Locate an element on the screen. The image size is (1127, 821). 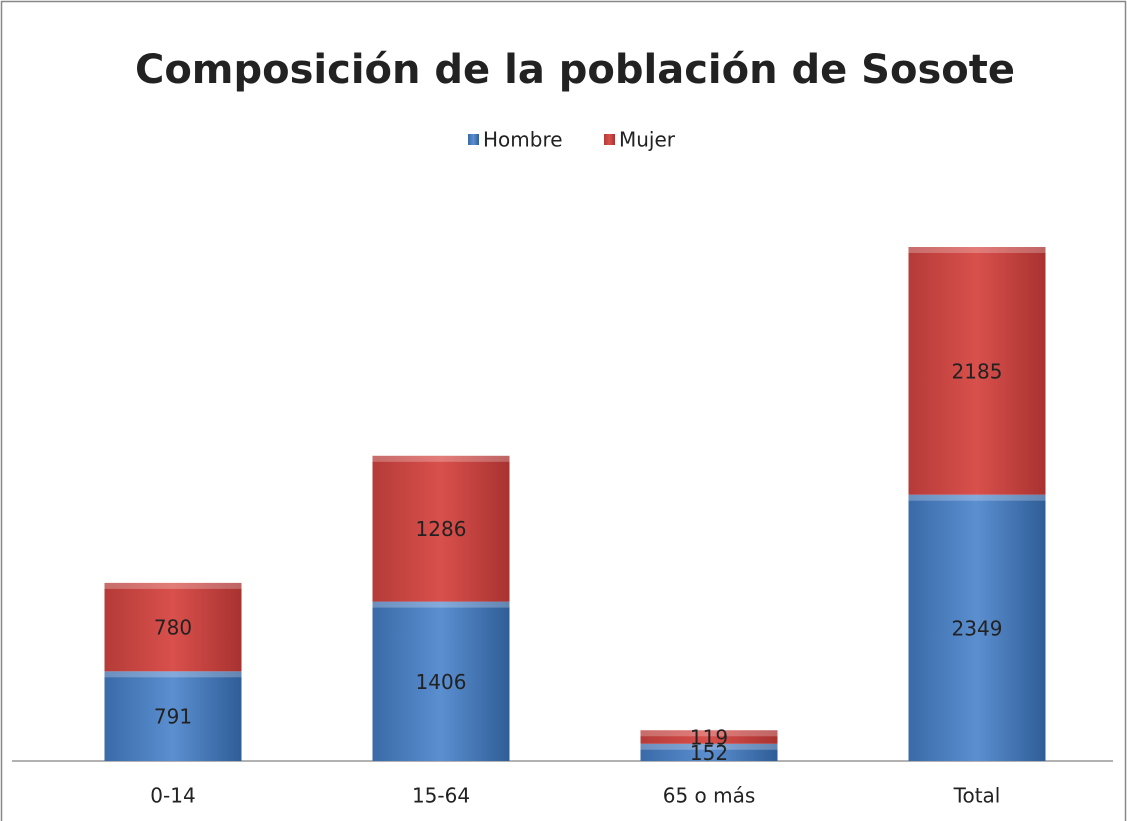
data-label: 152 is located at coordinates (709, 753).